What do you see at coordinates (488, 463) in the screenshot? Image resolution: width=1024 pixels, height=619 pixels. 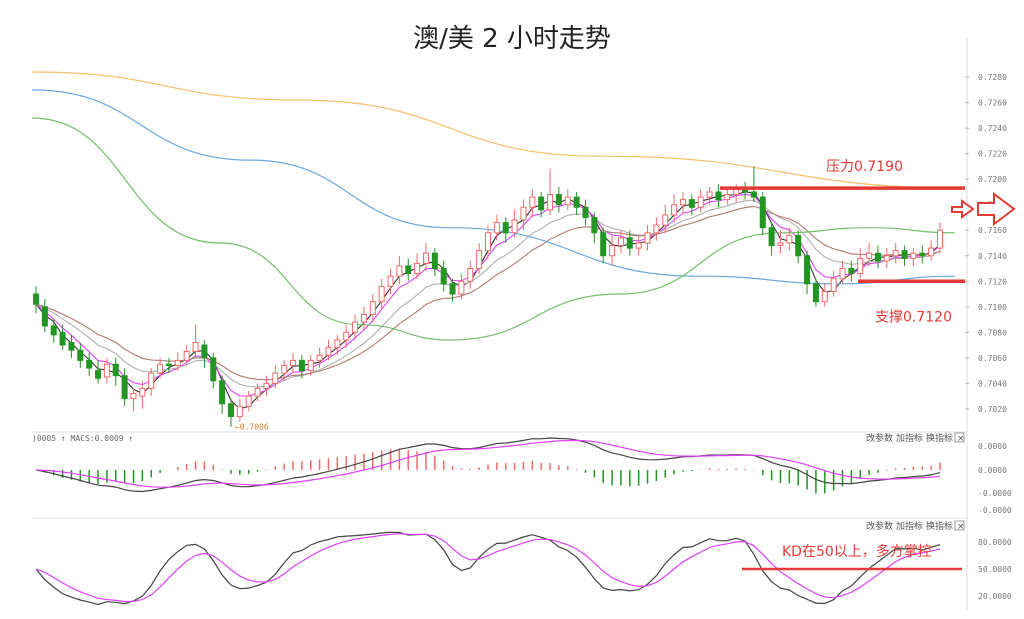 I see `macd-dea-line` at bounding box center [488, 463].